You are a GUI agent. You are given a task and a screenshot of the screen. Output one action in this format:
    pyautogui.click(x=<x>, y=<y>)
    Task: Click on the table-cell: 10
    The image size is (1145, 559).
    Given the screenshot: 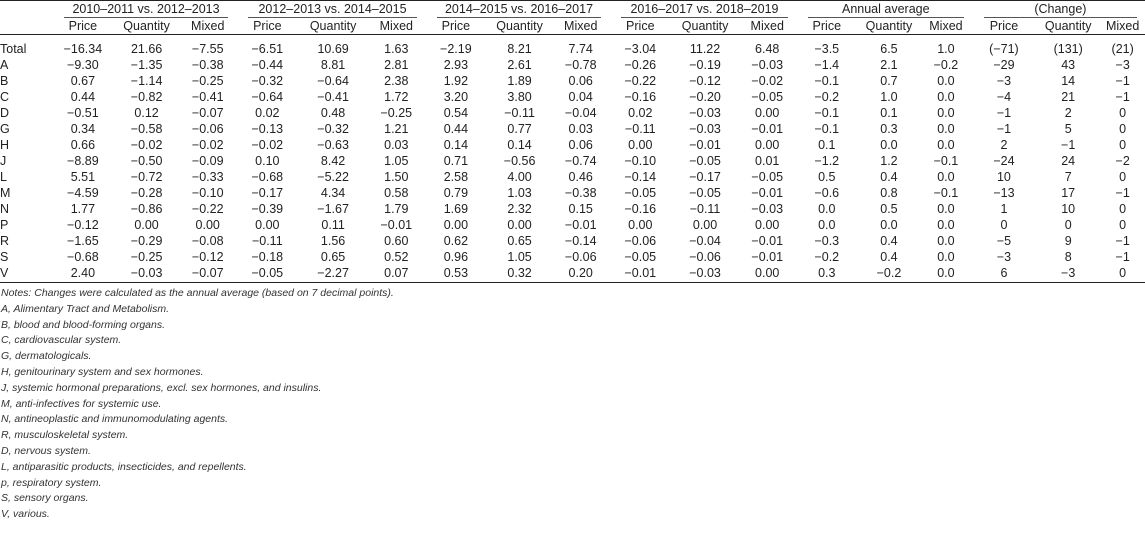 What is the action you would take?
    pyautogui.click(x=1003, y=177)
    